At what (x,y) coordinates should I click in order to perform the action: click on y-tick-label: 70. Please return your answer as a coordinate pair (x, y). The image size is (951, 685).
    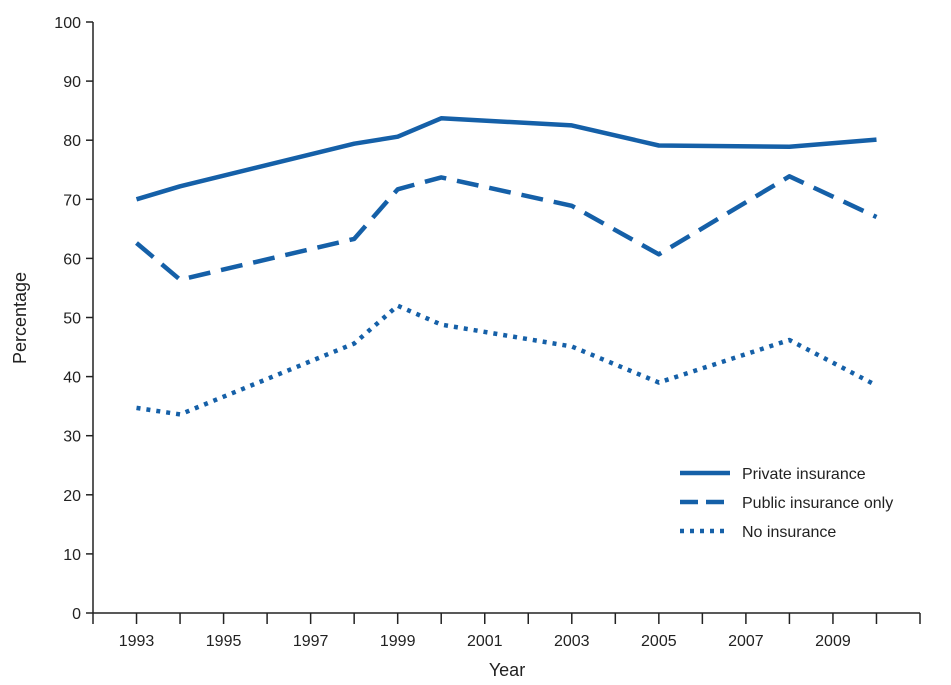
    Looking at the image, I should click on (72, 200).